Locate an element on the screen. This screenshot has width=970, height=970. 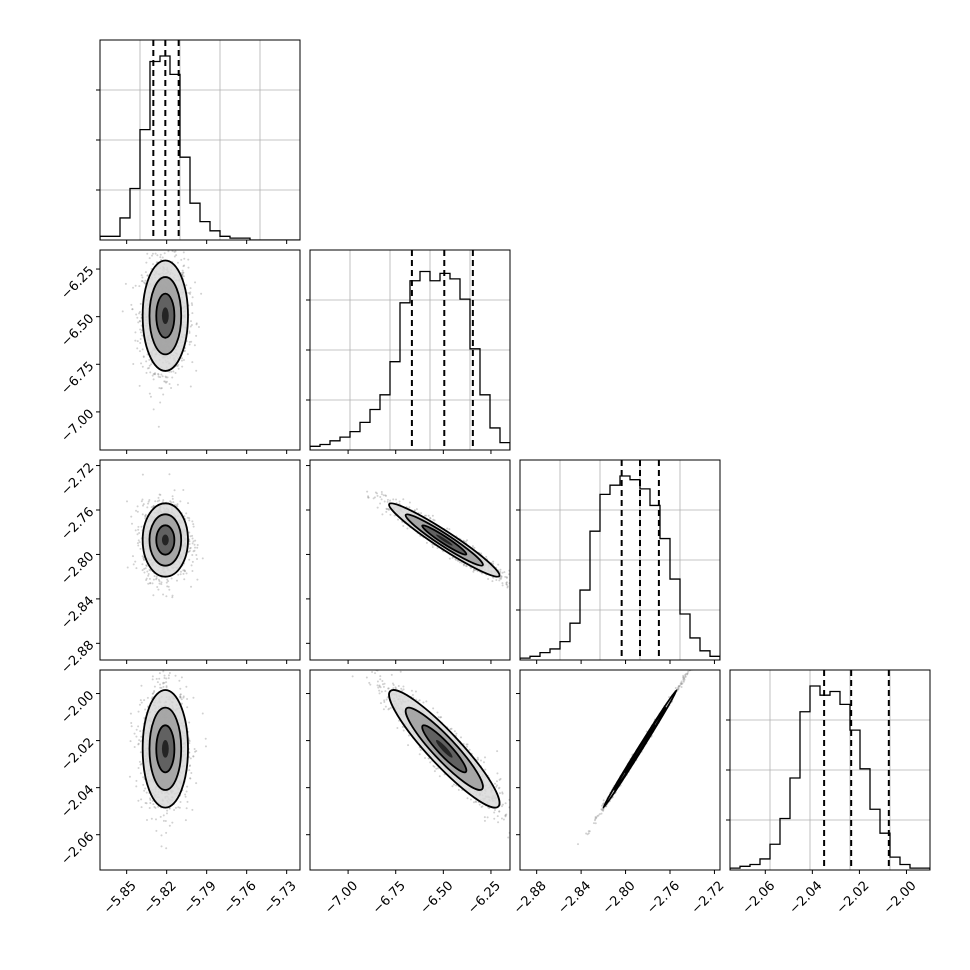
axes-frame is located at coordinates (200, 350).